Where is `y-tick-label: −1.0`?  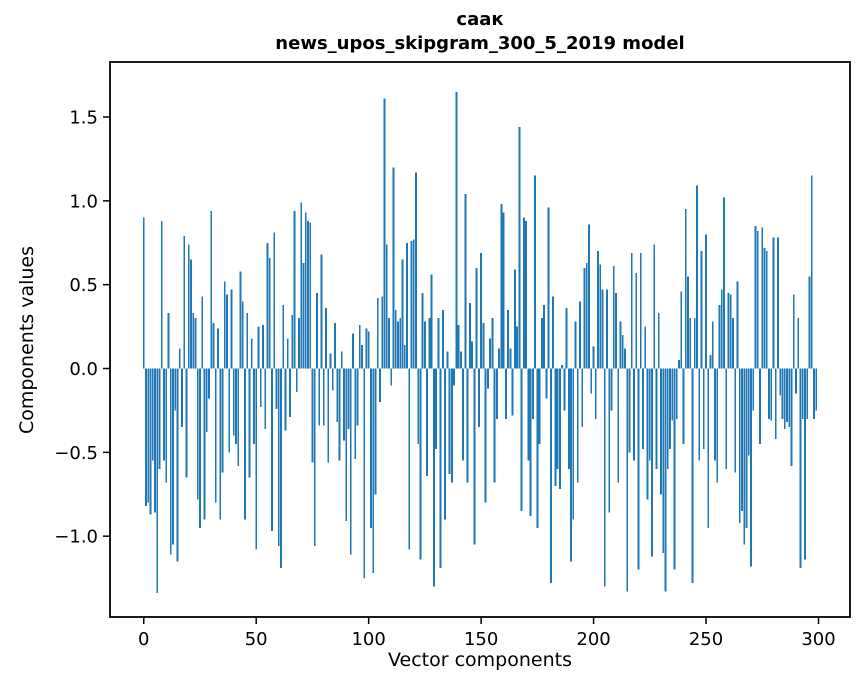 y-tick-label: −1.0 is located at coordinates (76, 537).